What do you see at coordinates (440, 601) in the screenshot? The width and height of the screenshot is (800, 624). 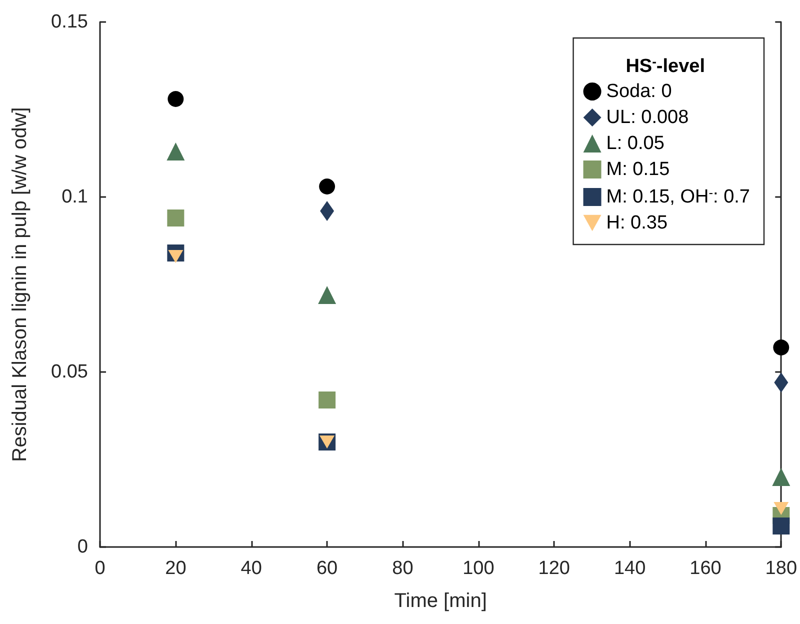 I see `x-axis-title: Time [min]` at bounding box center [440, 601].